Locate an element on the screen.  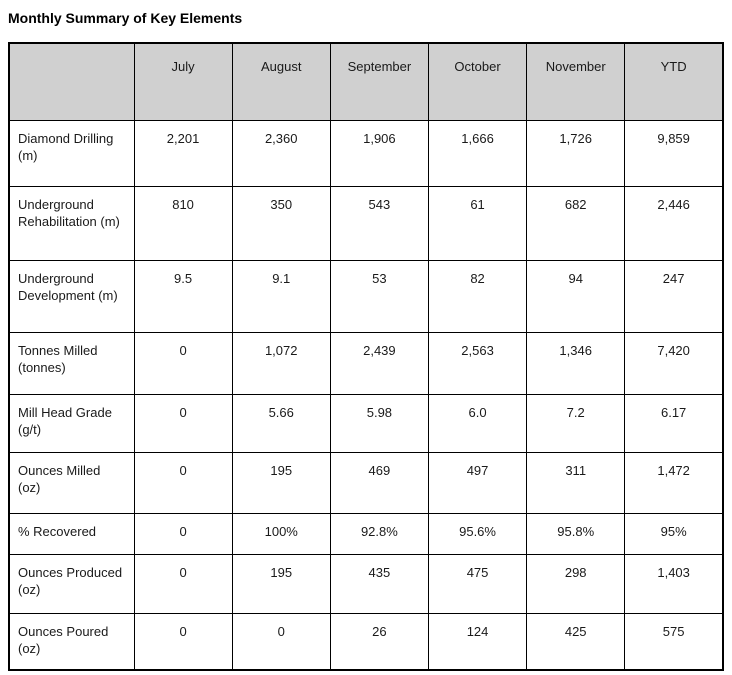
value-cell: 26 is located at coordinates (379, 641).